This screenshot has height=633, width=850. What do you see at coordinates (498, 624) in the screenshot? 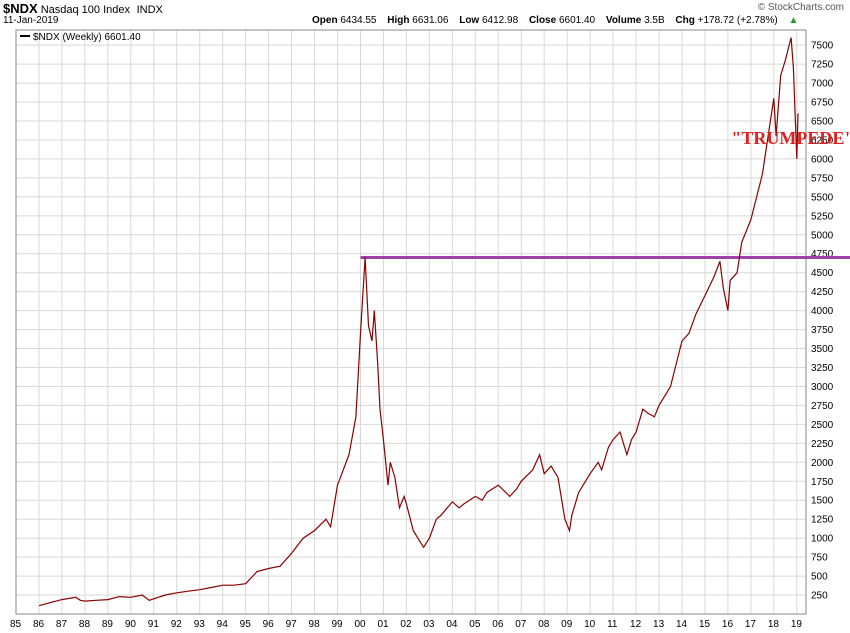
I see `x-tick-label: 06` at bounding box center [498, 624].